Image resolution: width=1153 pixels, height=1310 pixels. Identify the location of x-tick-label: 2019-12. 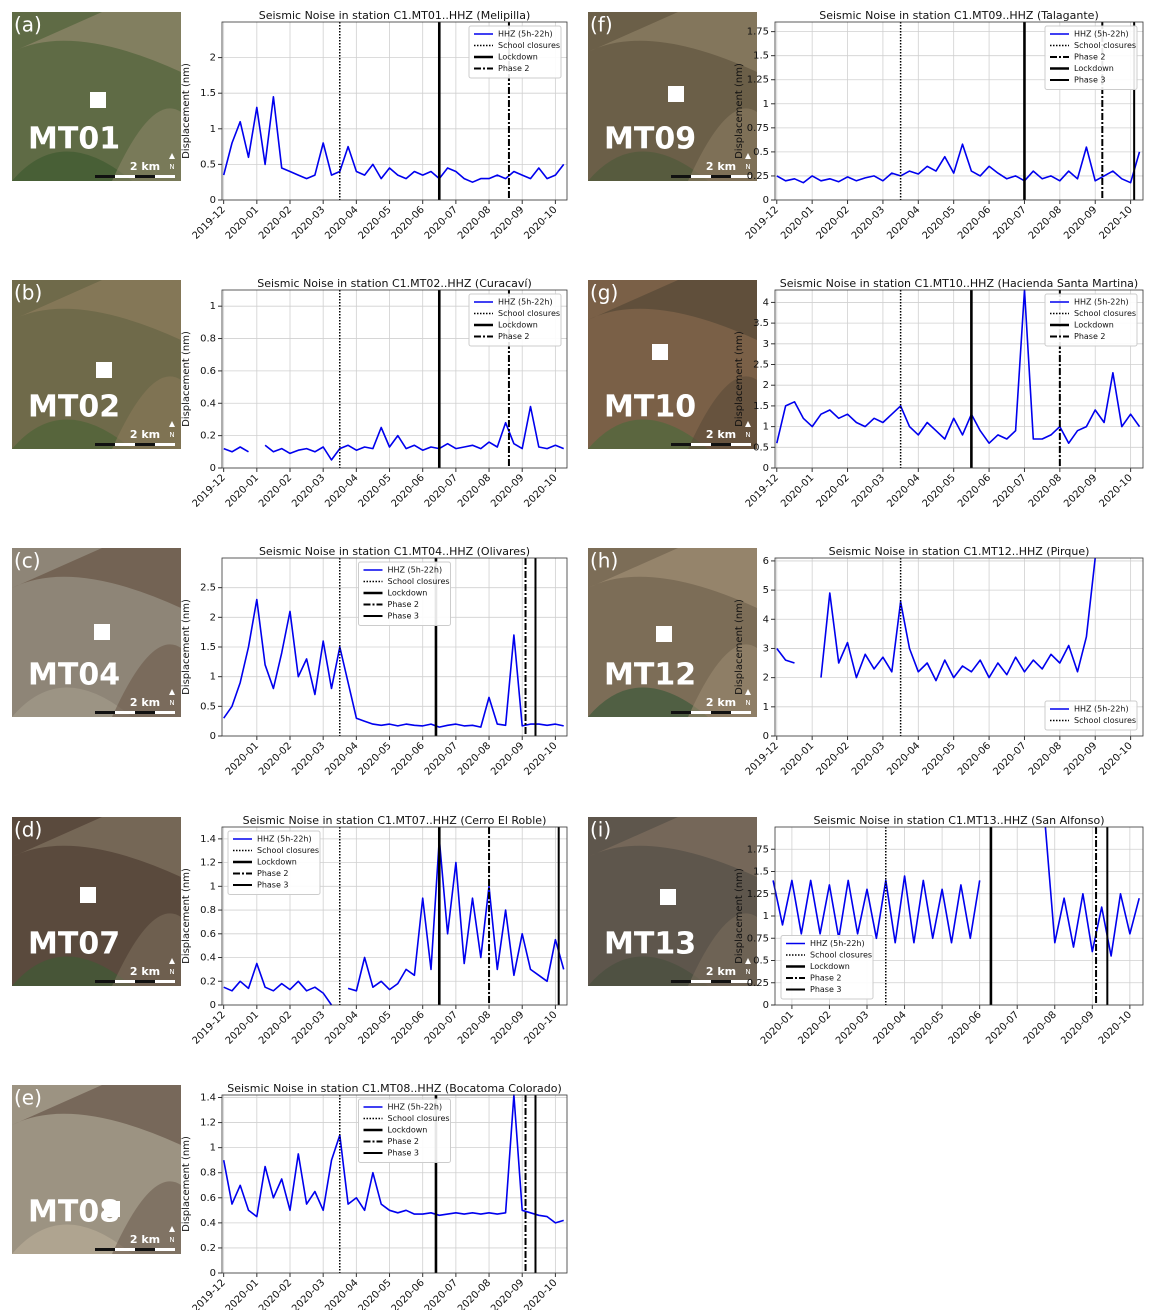
(209, 1293).